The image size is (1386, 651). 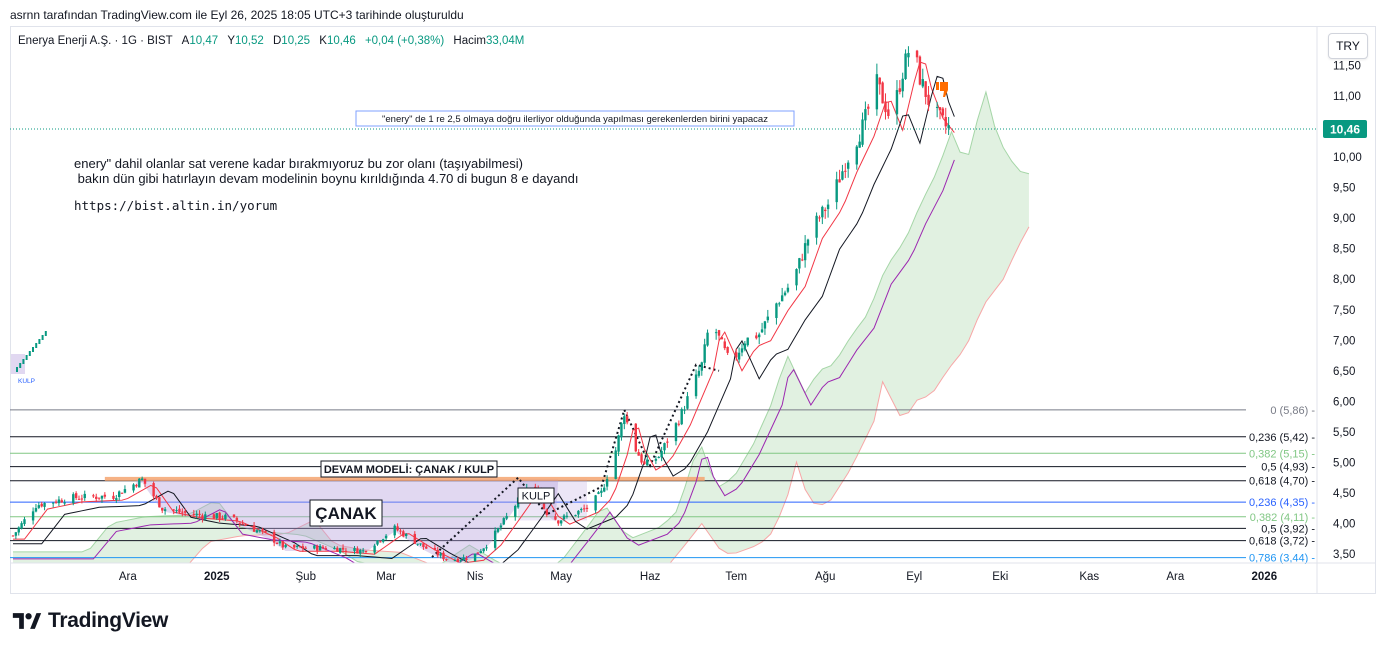 I want to click on brand: TradingView, so click(x=90, y=621).